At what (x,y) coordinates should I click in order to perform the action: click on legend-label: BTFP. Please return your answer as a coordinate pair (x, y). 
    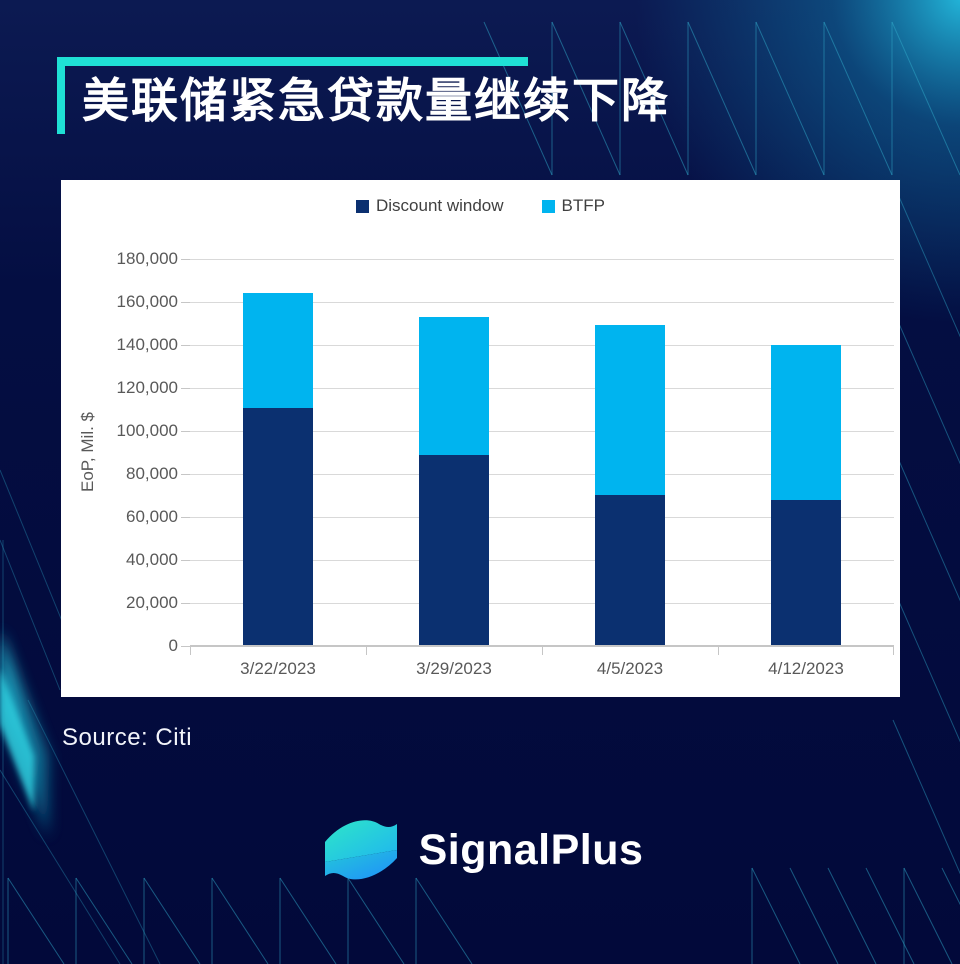
    Looking at the image, I should click on (583, 205).